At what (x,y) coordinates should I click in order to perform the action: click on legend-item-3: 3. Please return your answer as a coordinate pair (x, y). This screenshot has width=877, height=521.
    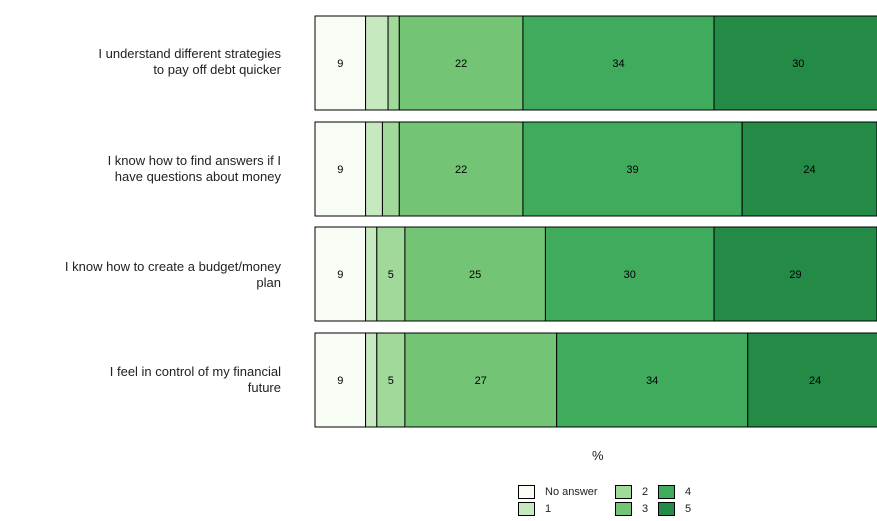
    Looking at the image, I should click on (631, 509).